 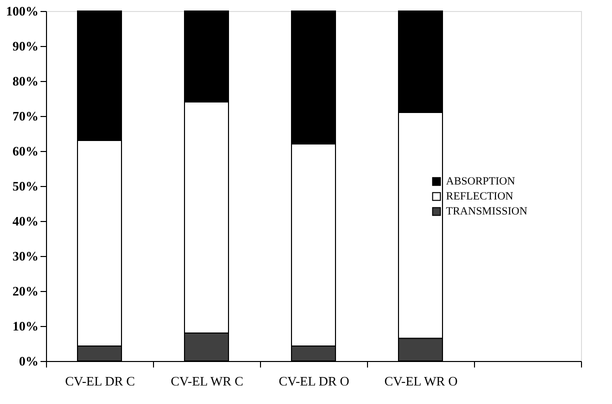 What do you see at coordinates (25, 186) in the screenshot?
I see `y-tick-label: 50%` at bounding box center [25, 186].